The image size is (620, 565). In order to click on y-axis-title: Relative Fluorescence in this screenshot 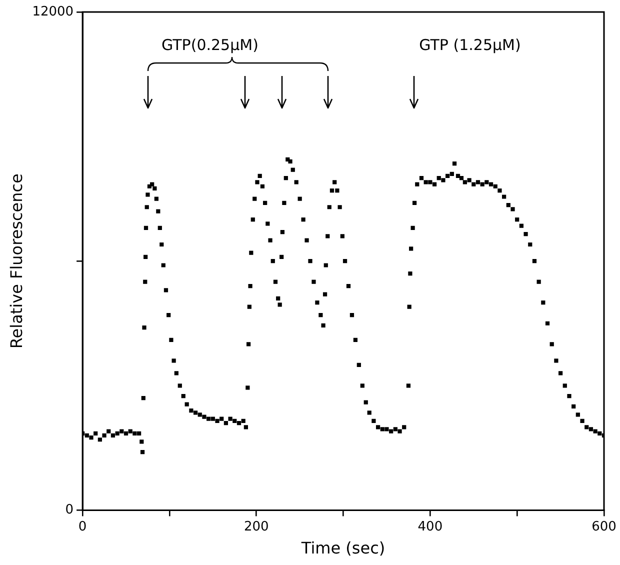, I will do `click(16, 261)`.